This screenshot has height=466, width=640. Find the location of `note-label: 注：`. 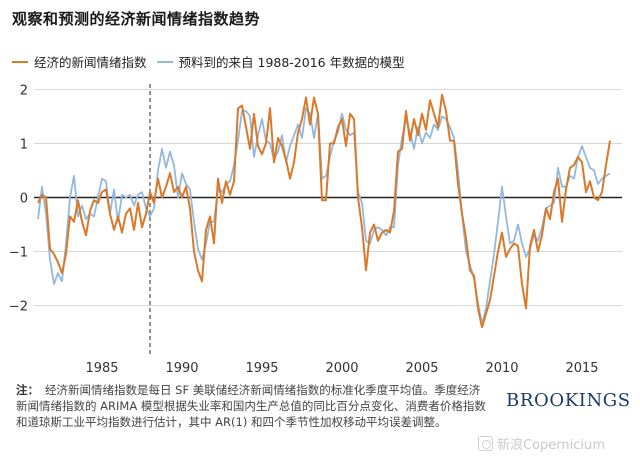

note-label: 注： is located at coordinates (27, 390).